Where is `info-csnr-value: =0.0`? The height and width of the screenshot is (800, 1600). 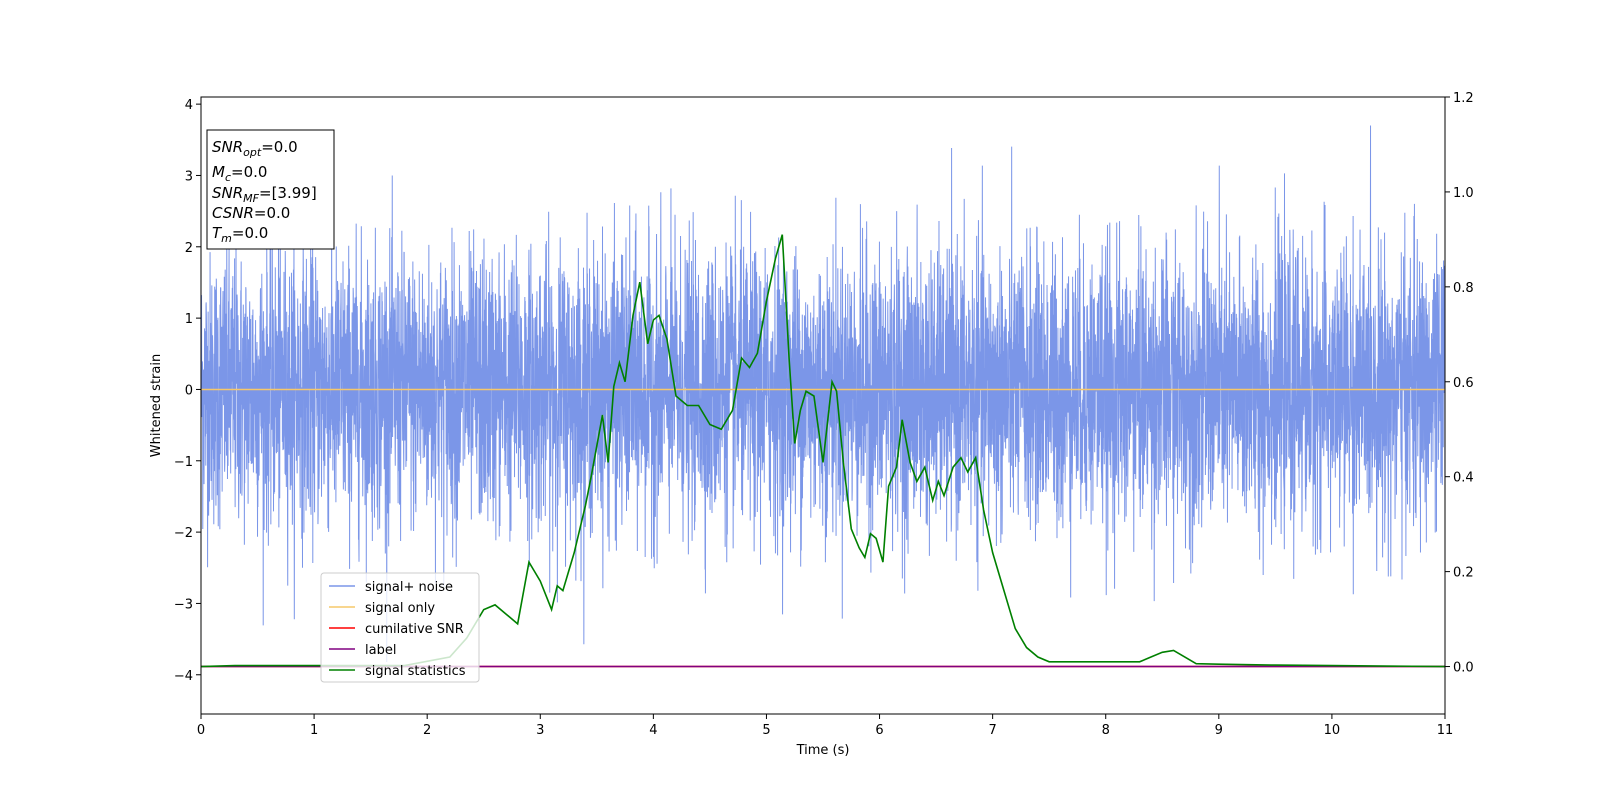 info-csnr-value: =0.0 is located at coordinates (272, 213).